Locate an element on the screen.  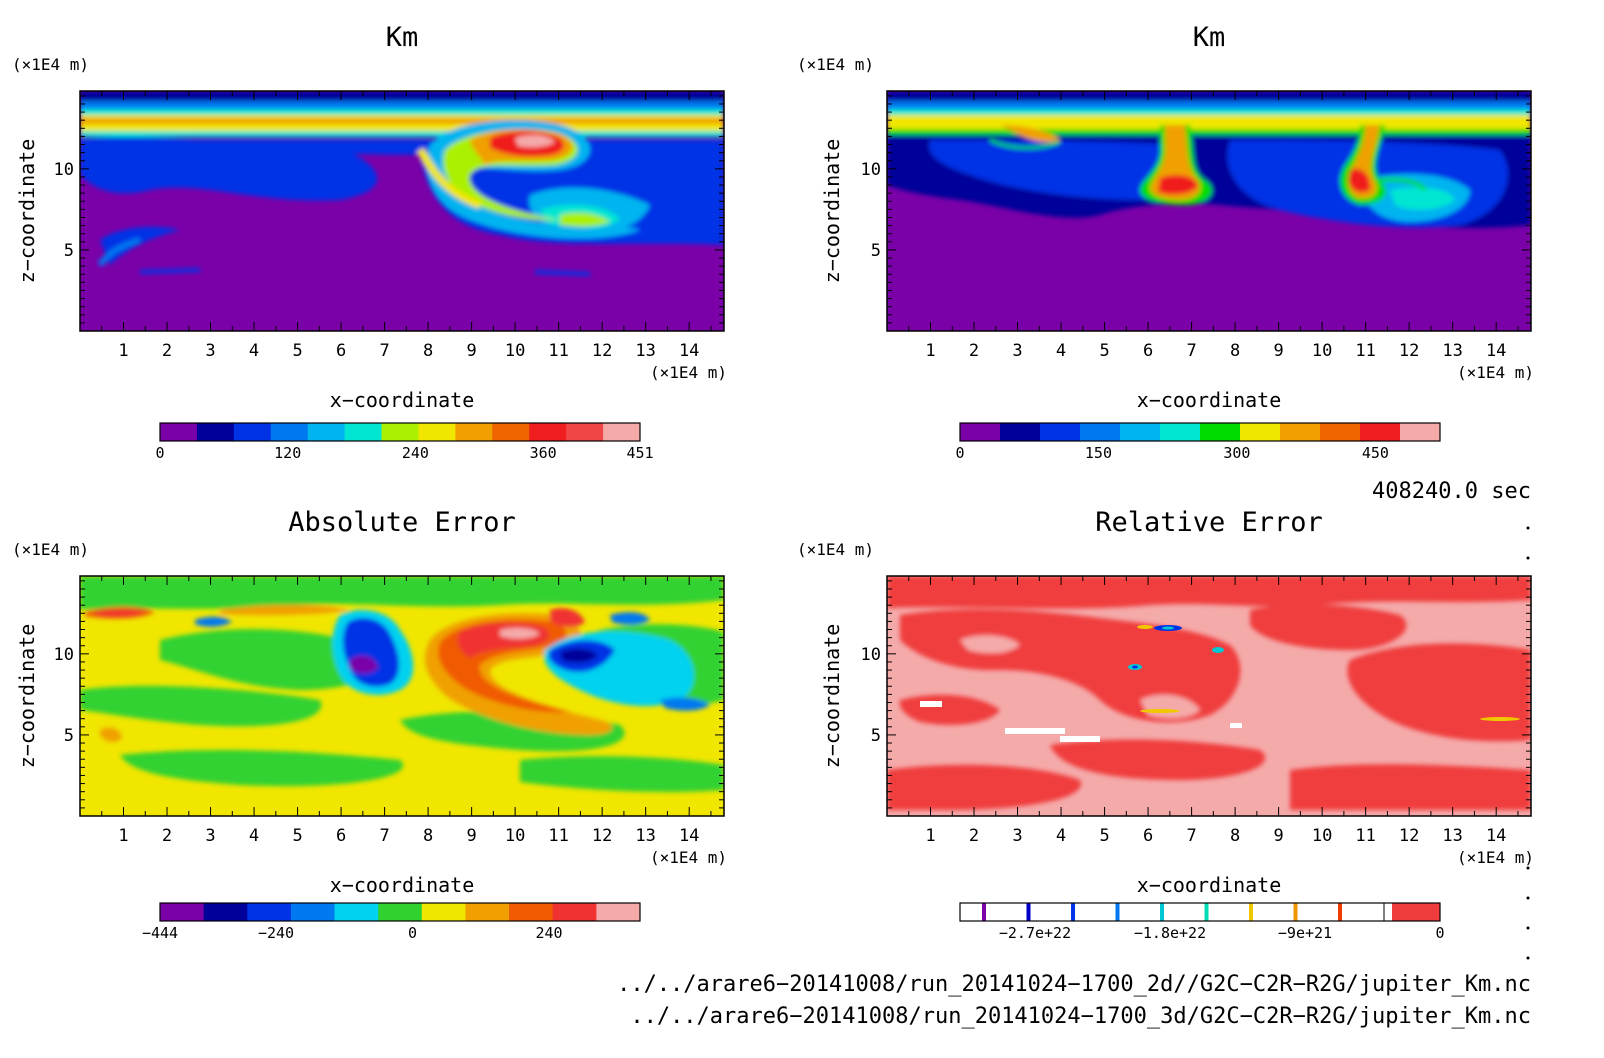
colorbar-tick-label: 240 is located at coordinates (548, 933).